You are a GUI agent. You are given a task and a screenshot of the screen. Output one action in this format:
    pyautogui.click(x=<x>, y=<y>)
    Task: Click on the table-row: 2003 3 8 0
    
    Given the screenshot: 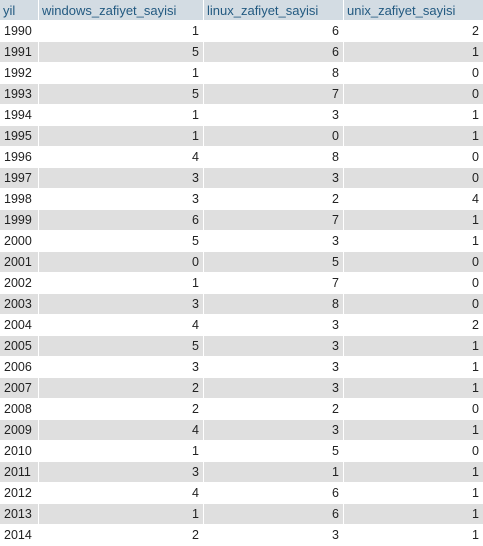 What is the action you would take?
    pyautogui.click(x=241, y=304)
    